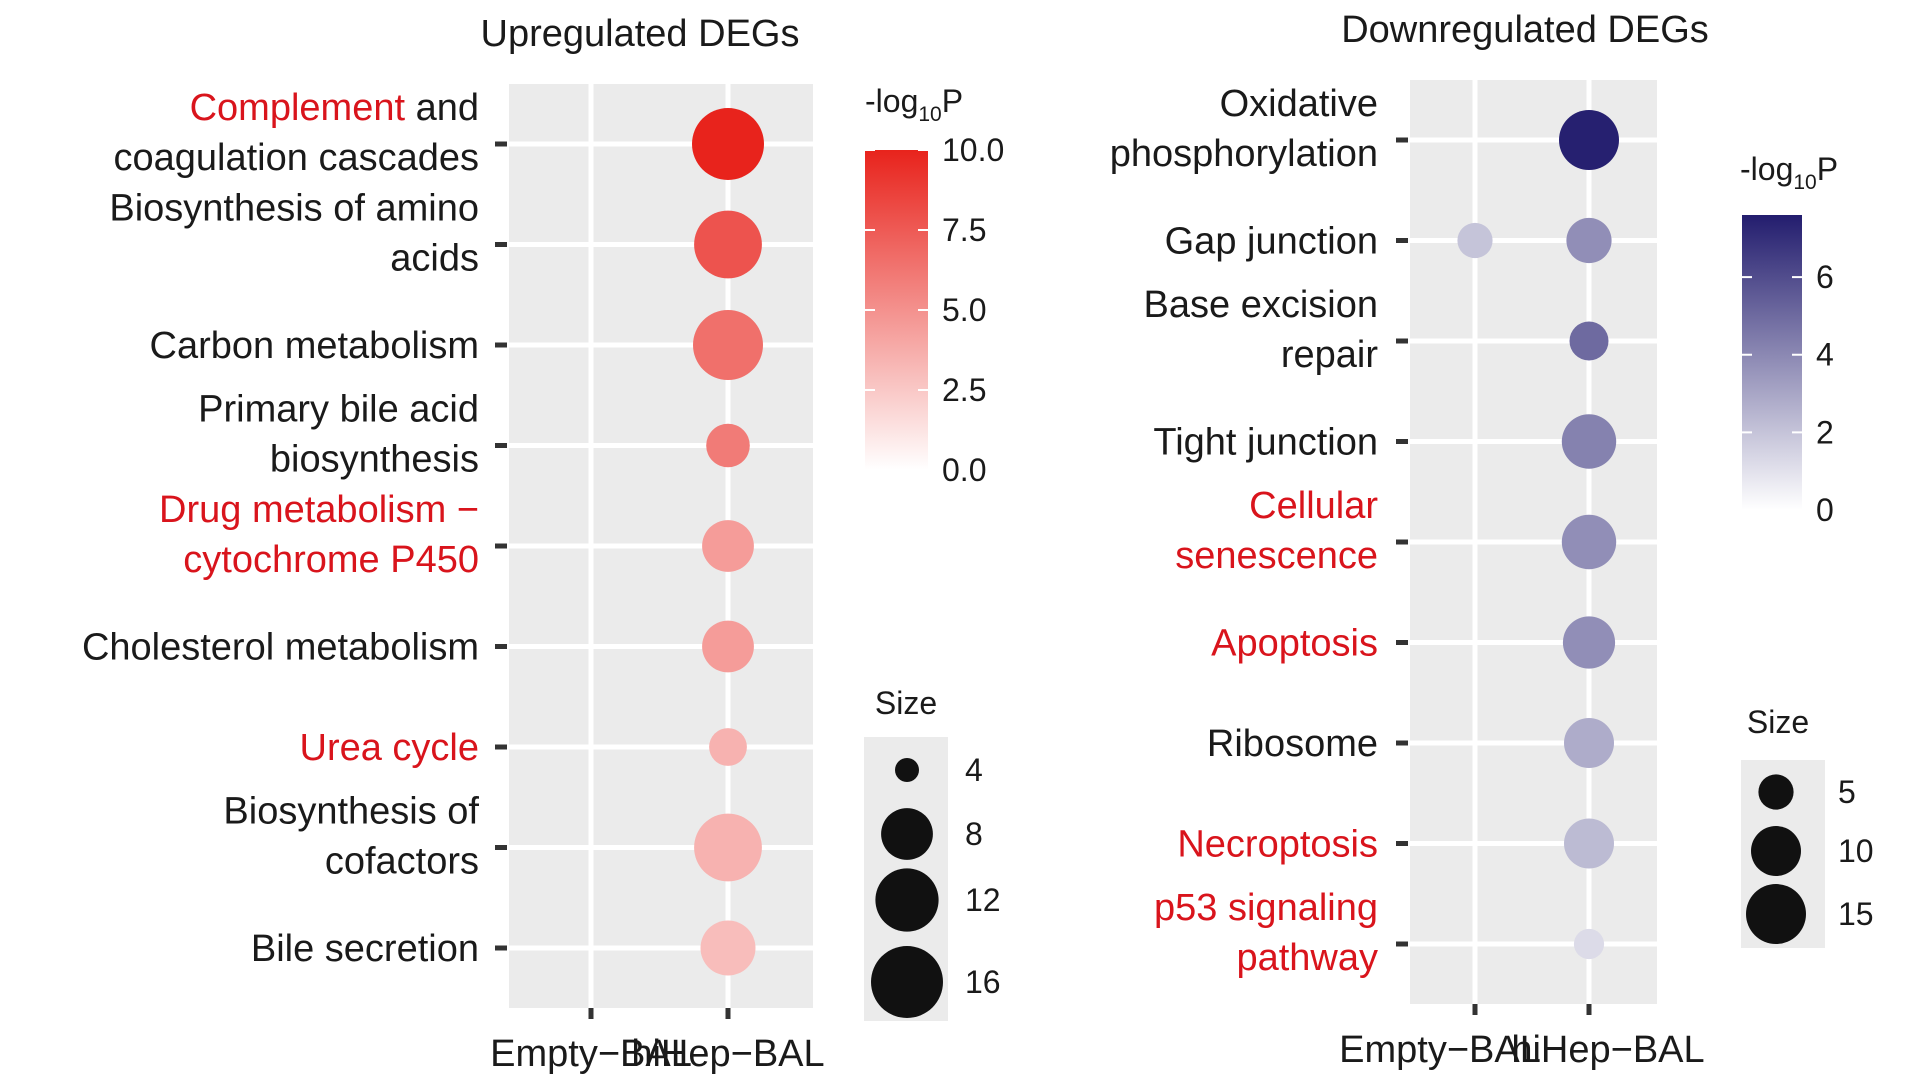  I want to click on colorbar-tick-label: 7.5, so click(964, 230).